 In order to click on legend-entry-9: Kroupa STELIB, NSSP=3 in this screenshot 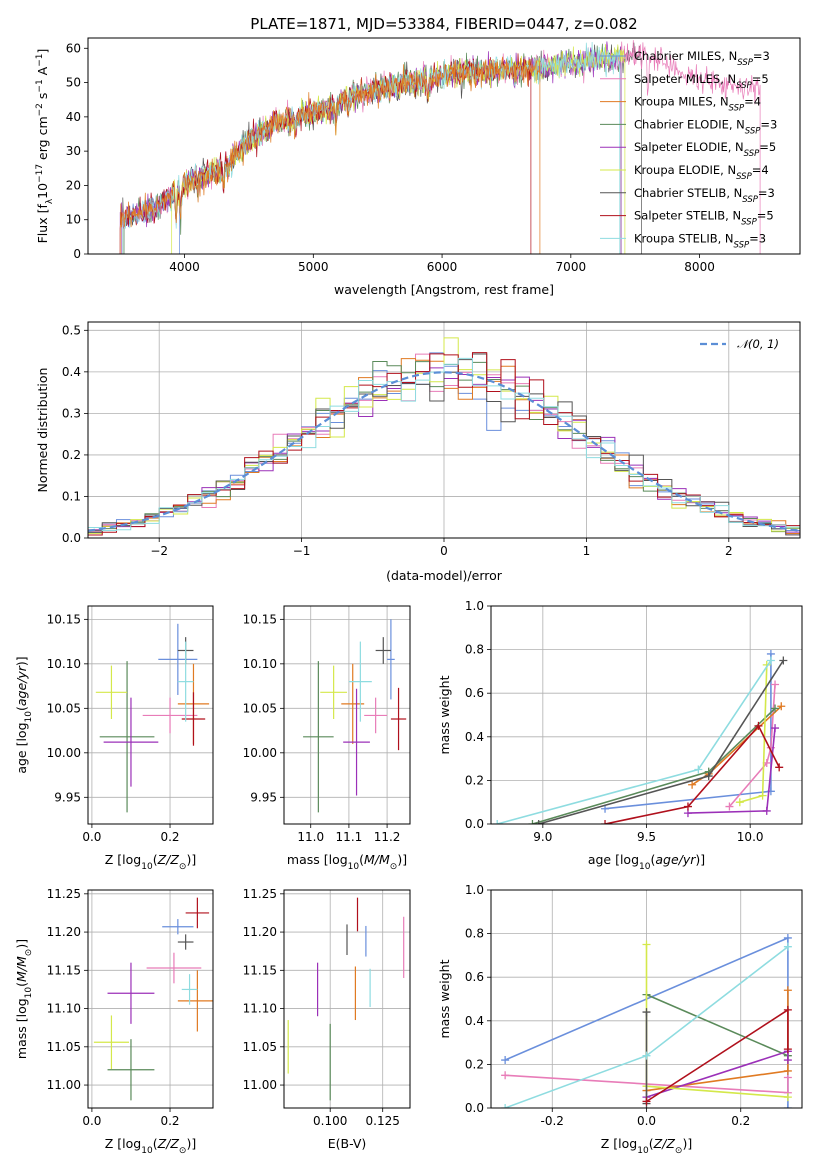, I will do `click(700, 240)`.